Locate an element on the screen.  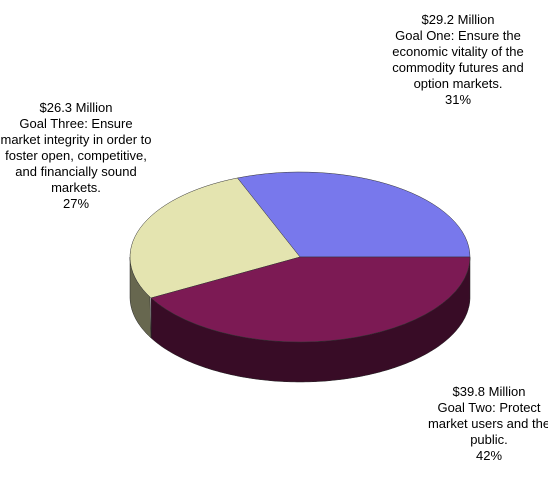
amount-label: $29.2 Million is located at coordinates (458, 19).